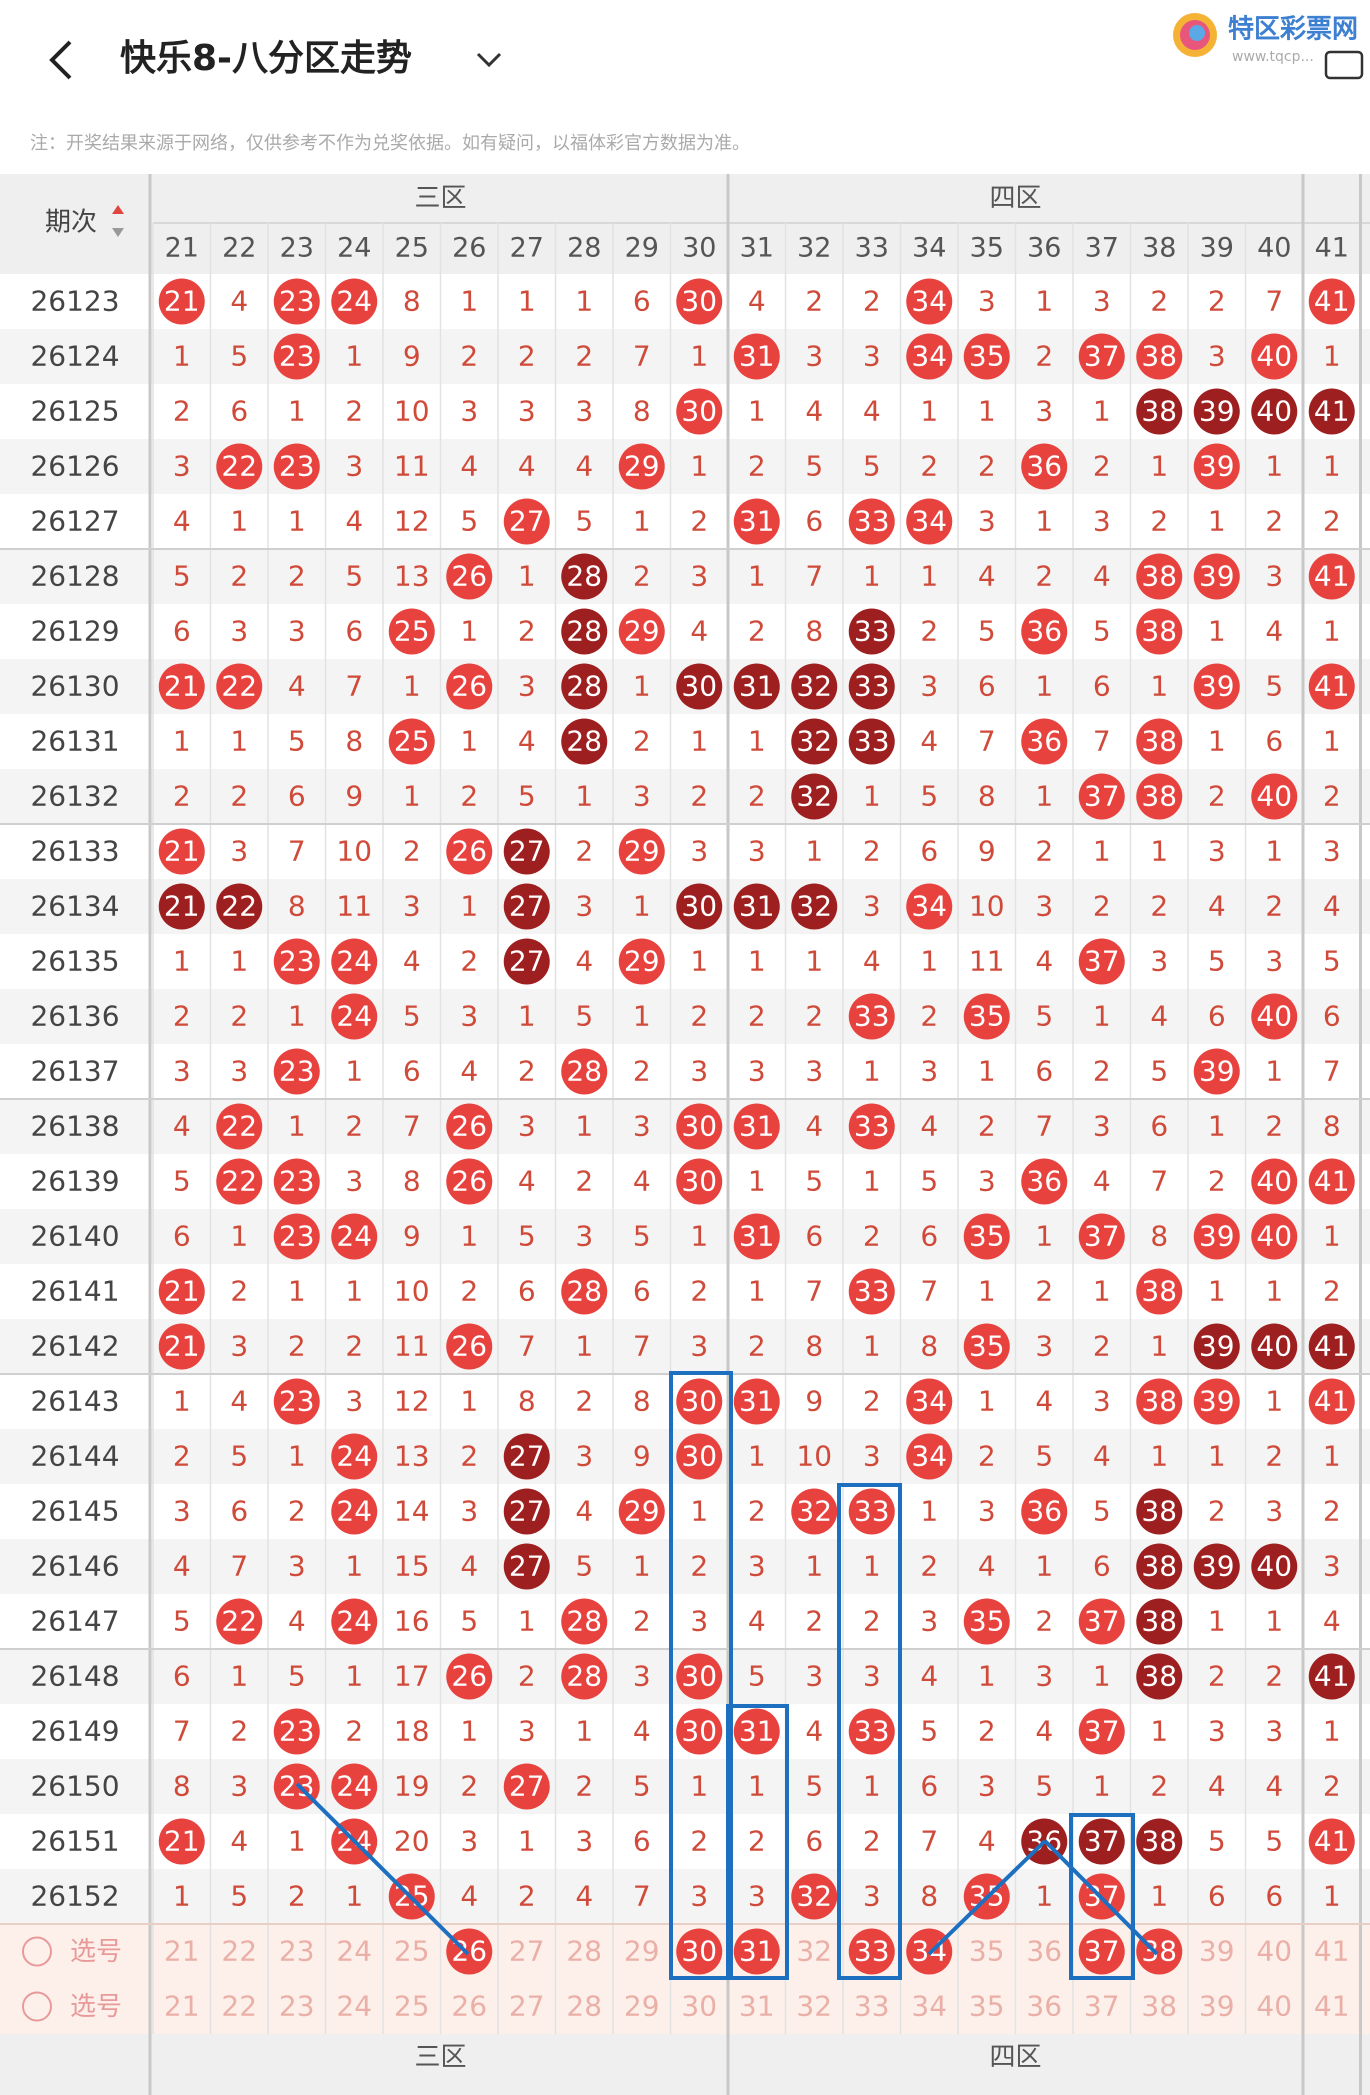 The width and height of the screenshot is (1370, 2095). I want to click on period: 26142, so click(74, 1346).